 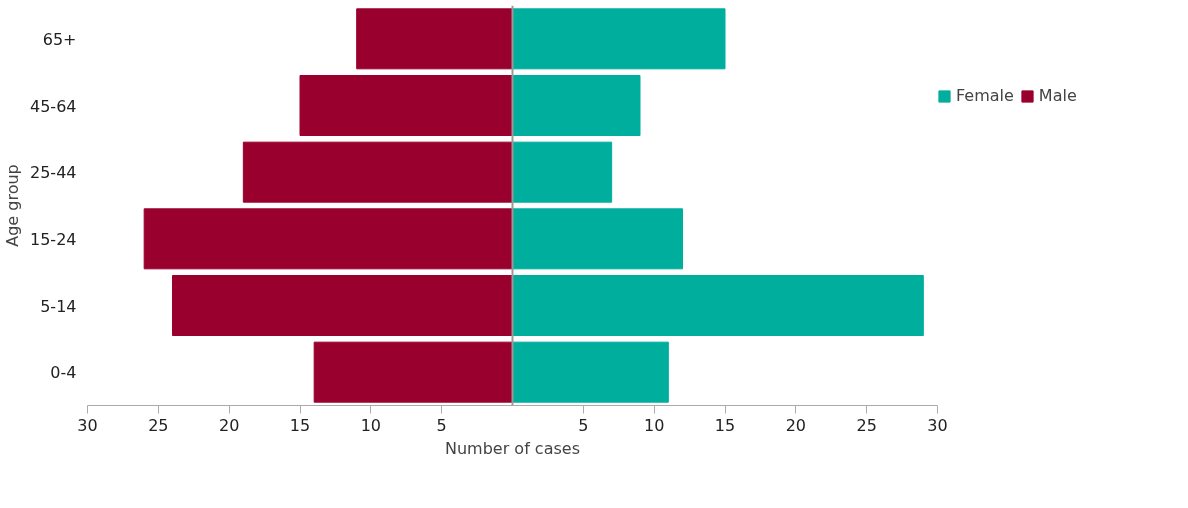 What do you see at coordinates (63, 373) in the screenshot?
I see `y-tick-label: 0-4` at bounding box center [63, 373].